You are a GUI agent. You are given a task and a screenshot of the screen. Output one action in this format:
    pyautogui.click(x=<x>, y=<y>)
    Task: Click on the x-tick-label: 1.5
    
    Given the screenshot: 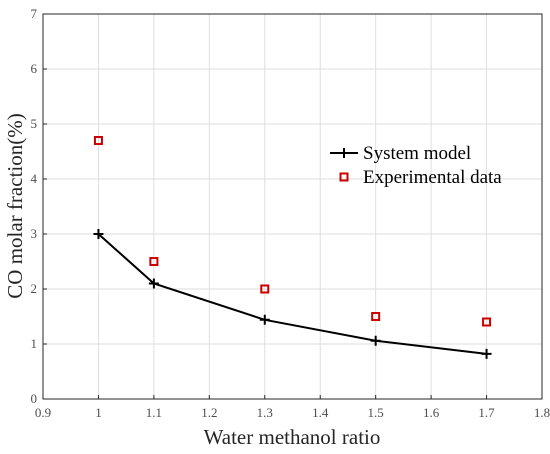 What is the action you would take?
    pyautogui.click(x=376, y=412)
    